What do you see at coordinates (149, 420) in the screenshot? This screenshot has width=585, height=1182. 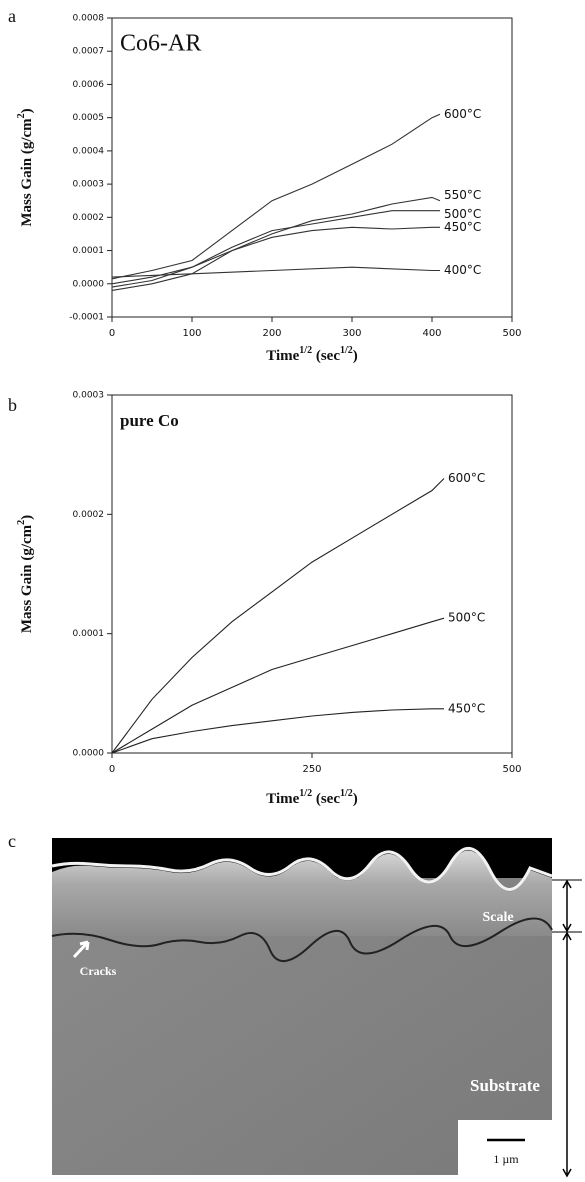 I see `chart-title: pure Co` at bounding box center [149, 420].